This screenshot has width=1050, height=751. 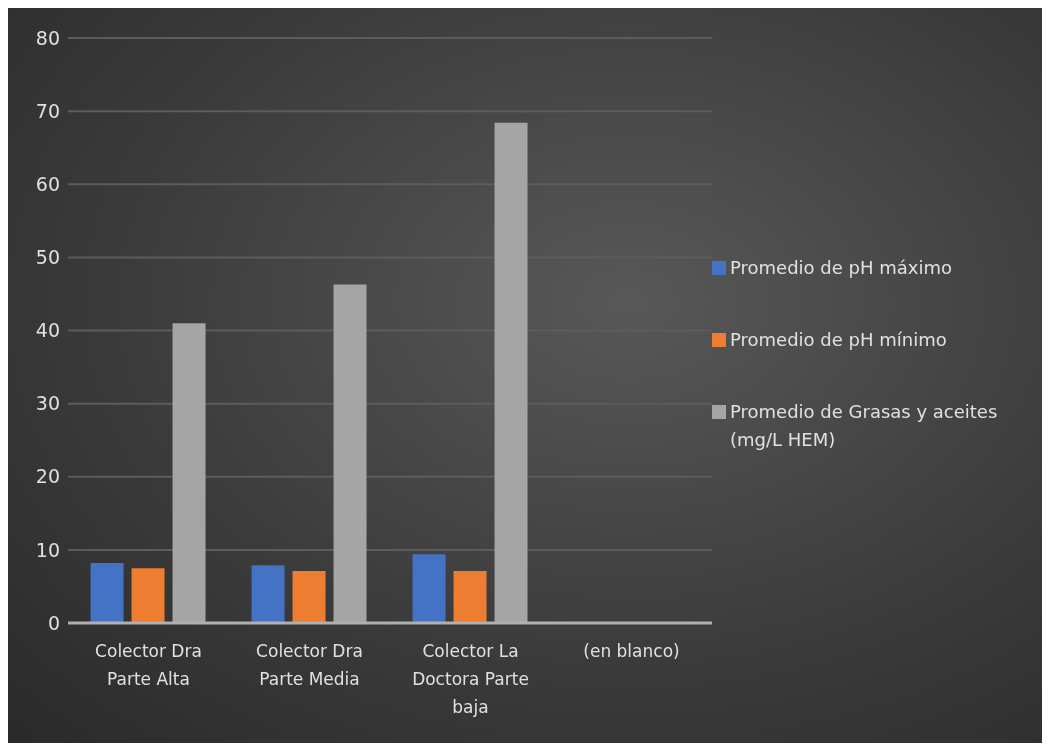 I want to click on y-tick-label: 0, so click(x=53, y=622).